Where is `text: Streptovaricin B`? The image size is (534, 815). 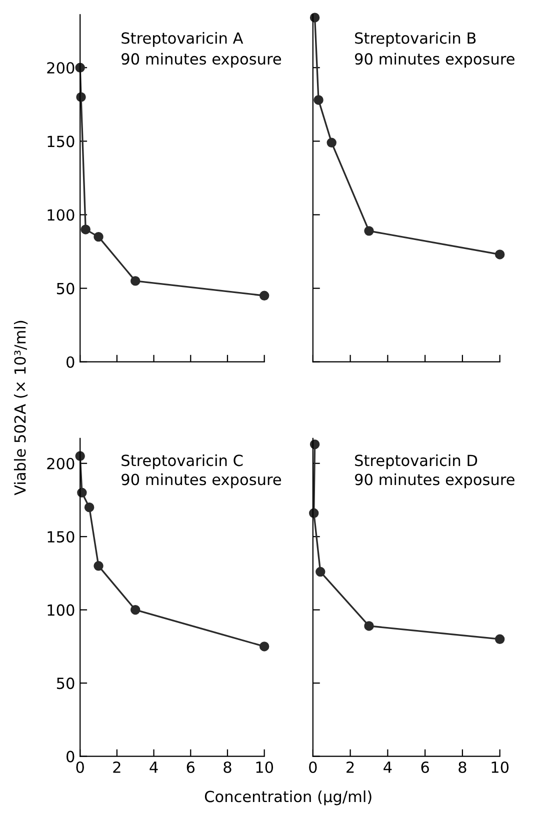
text: Streptovaricin B is located at coordinates (415, 39).